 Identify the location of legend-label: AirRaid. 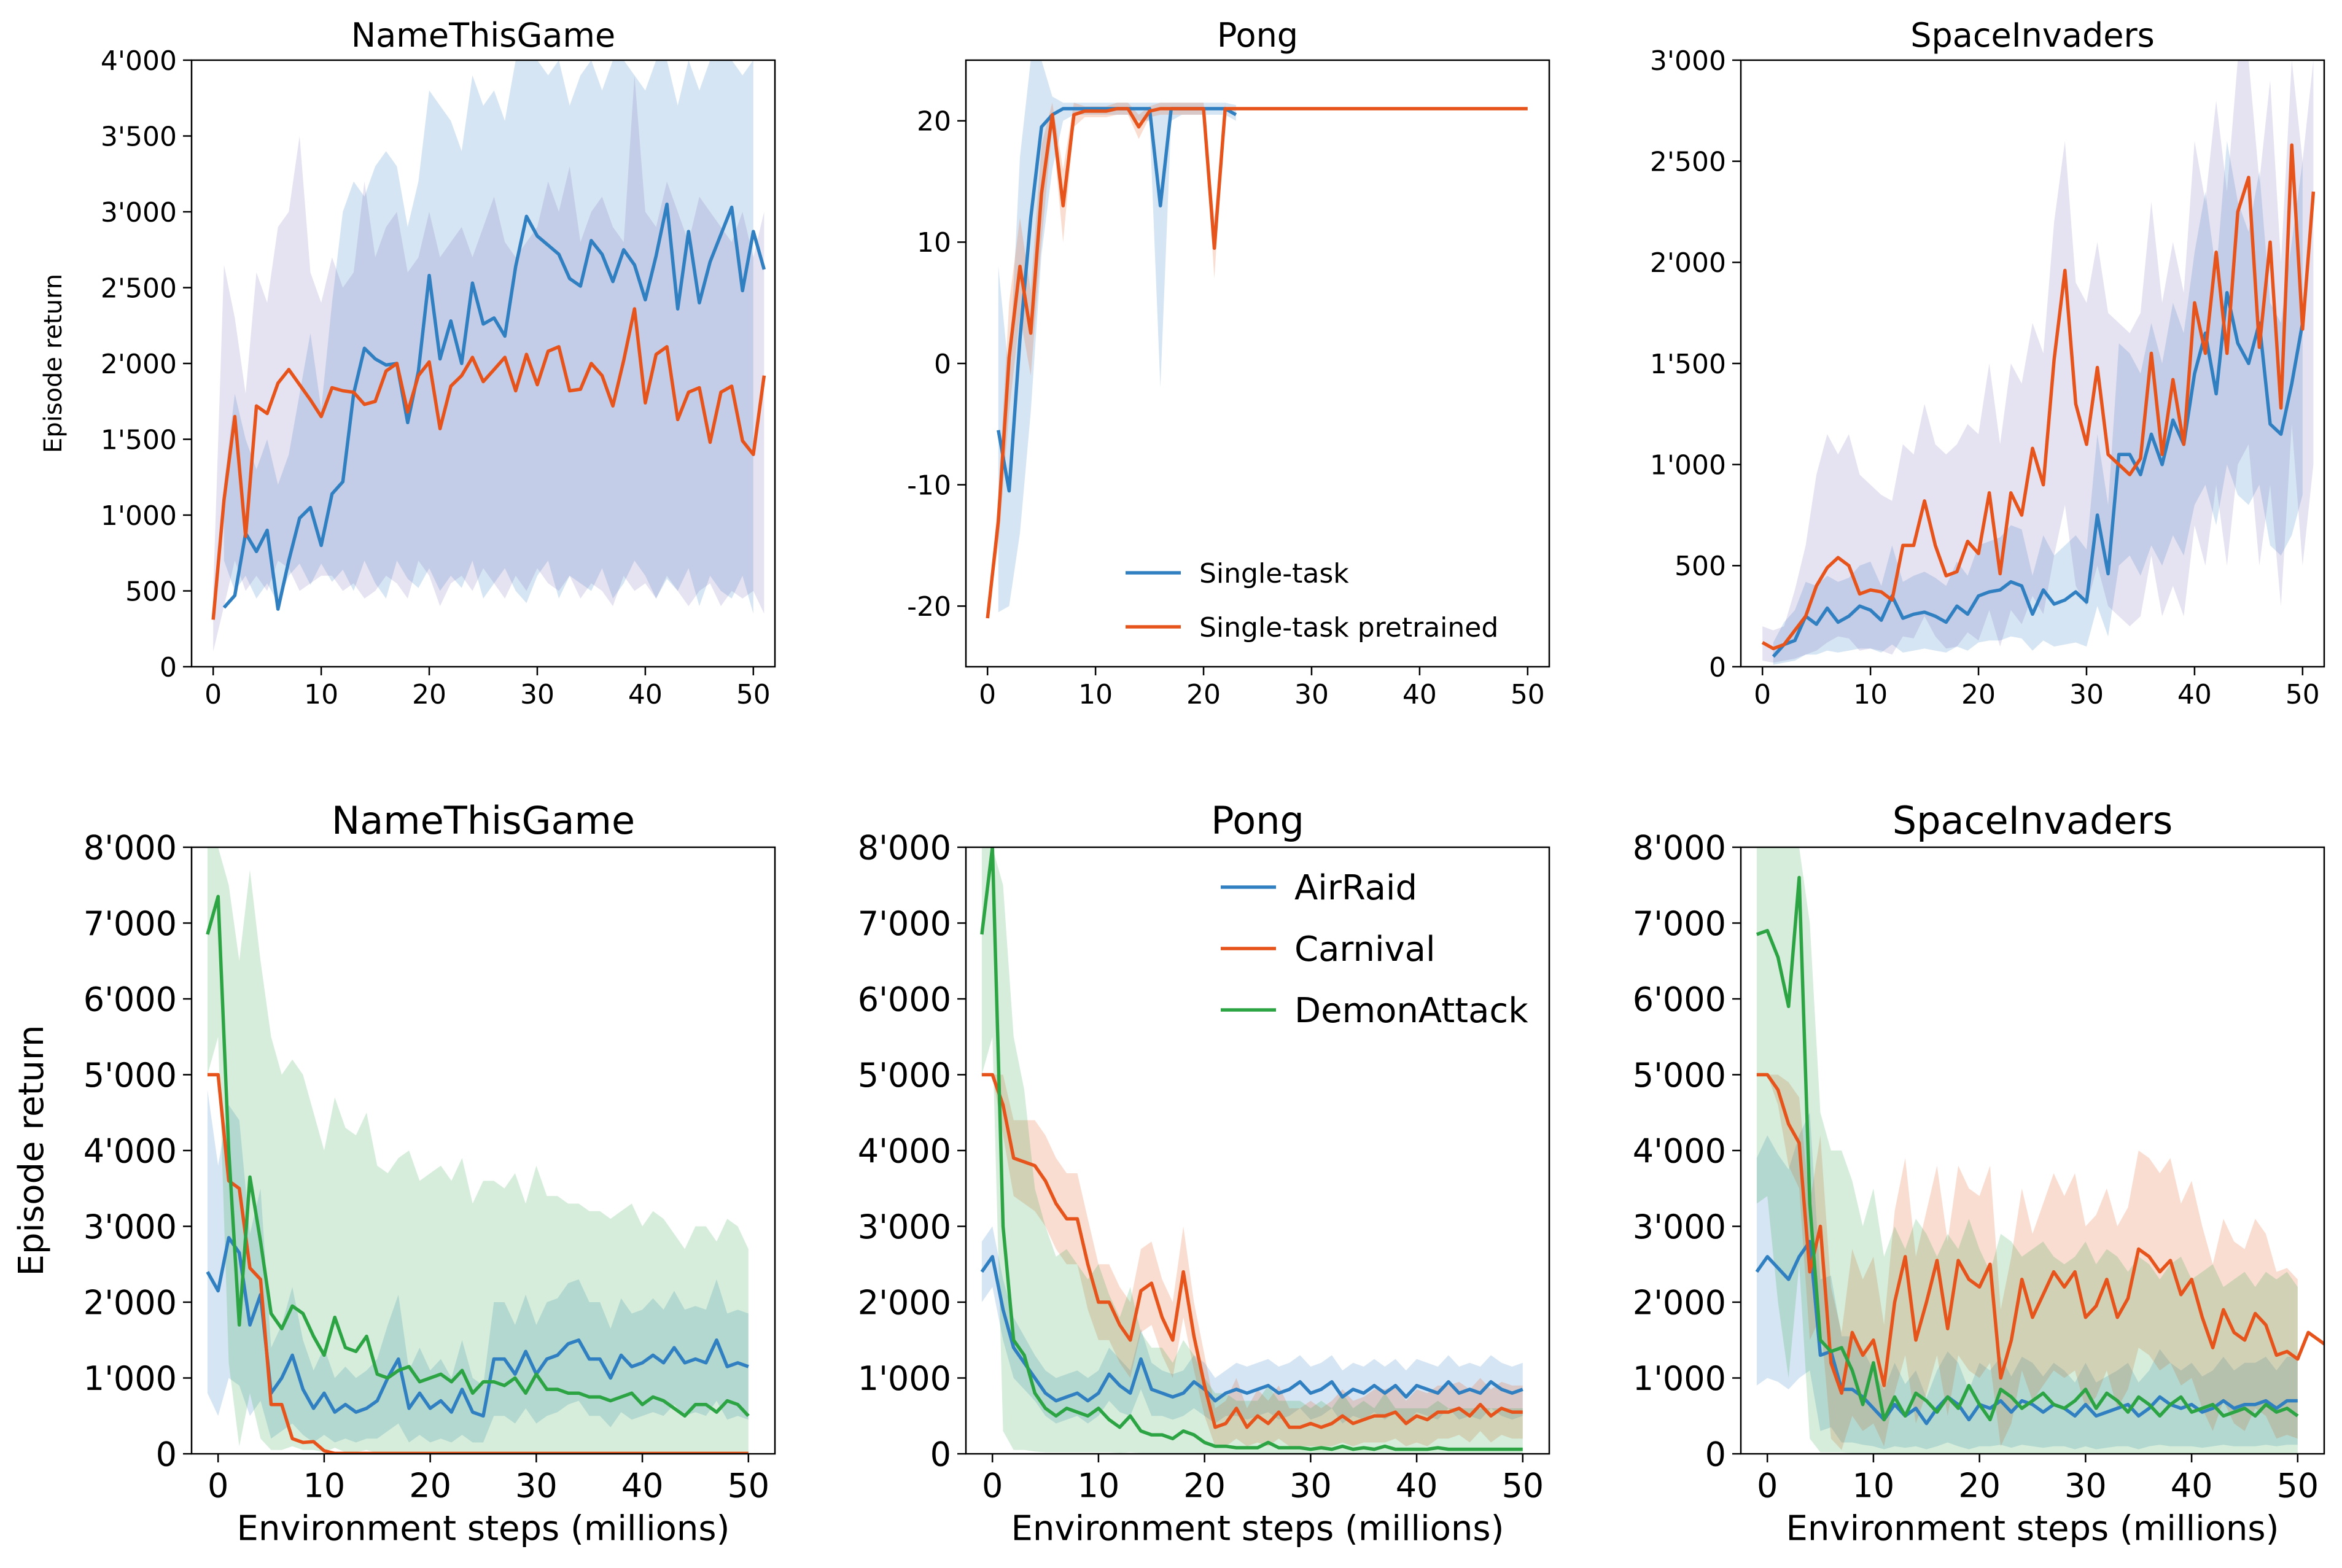
(1355, 888).